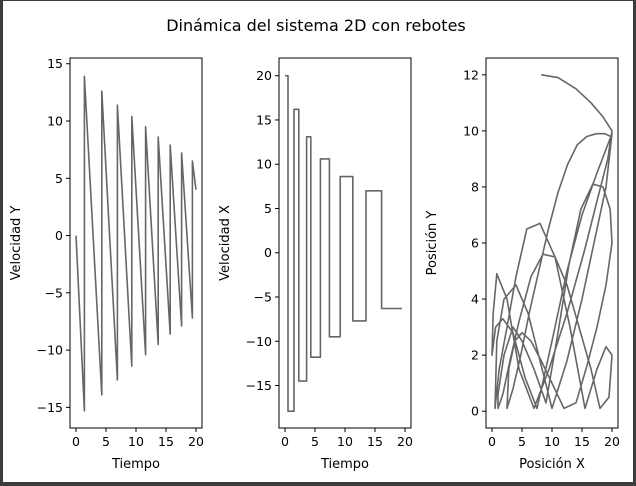  What do you see at coordinates (316, 25) in the screenshot?
I see `figure-title: Dinámica del sistema 2D con rebotes` at bounding box center [316, 25].